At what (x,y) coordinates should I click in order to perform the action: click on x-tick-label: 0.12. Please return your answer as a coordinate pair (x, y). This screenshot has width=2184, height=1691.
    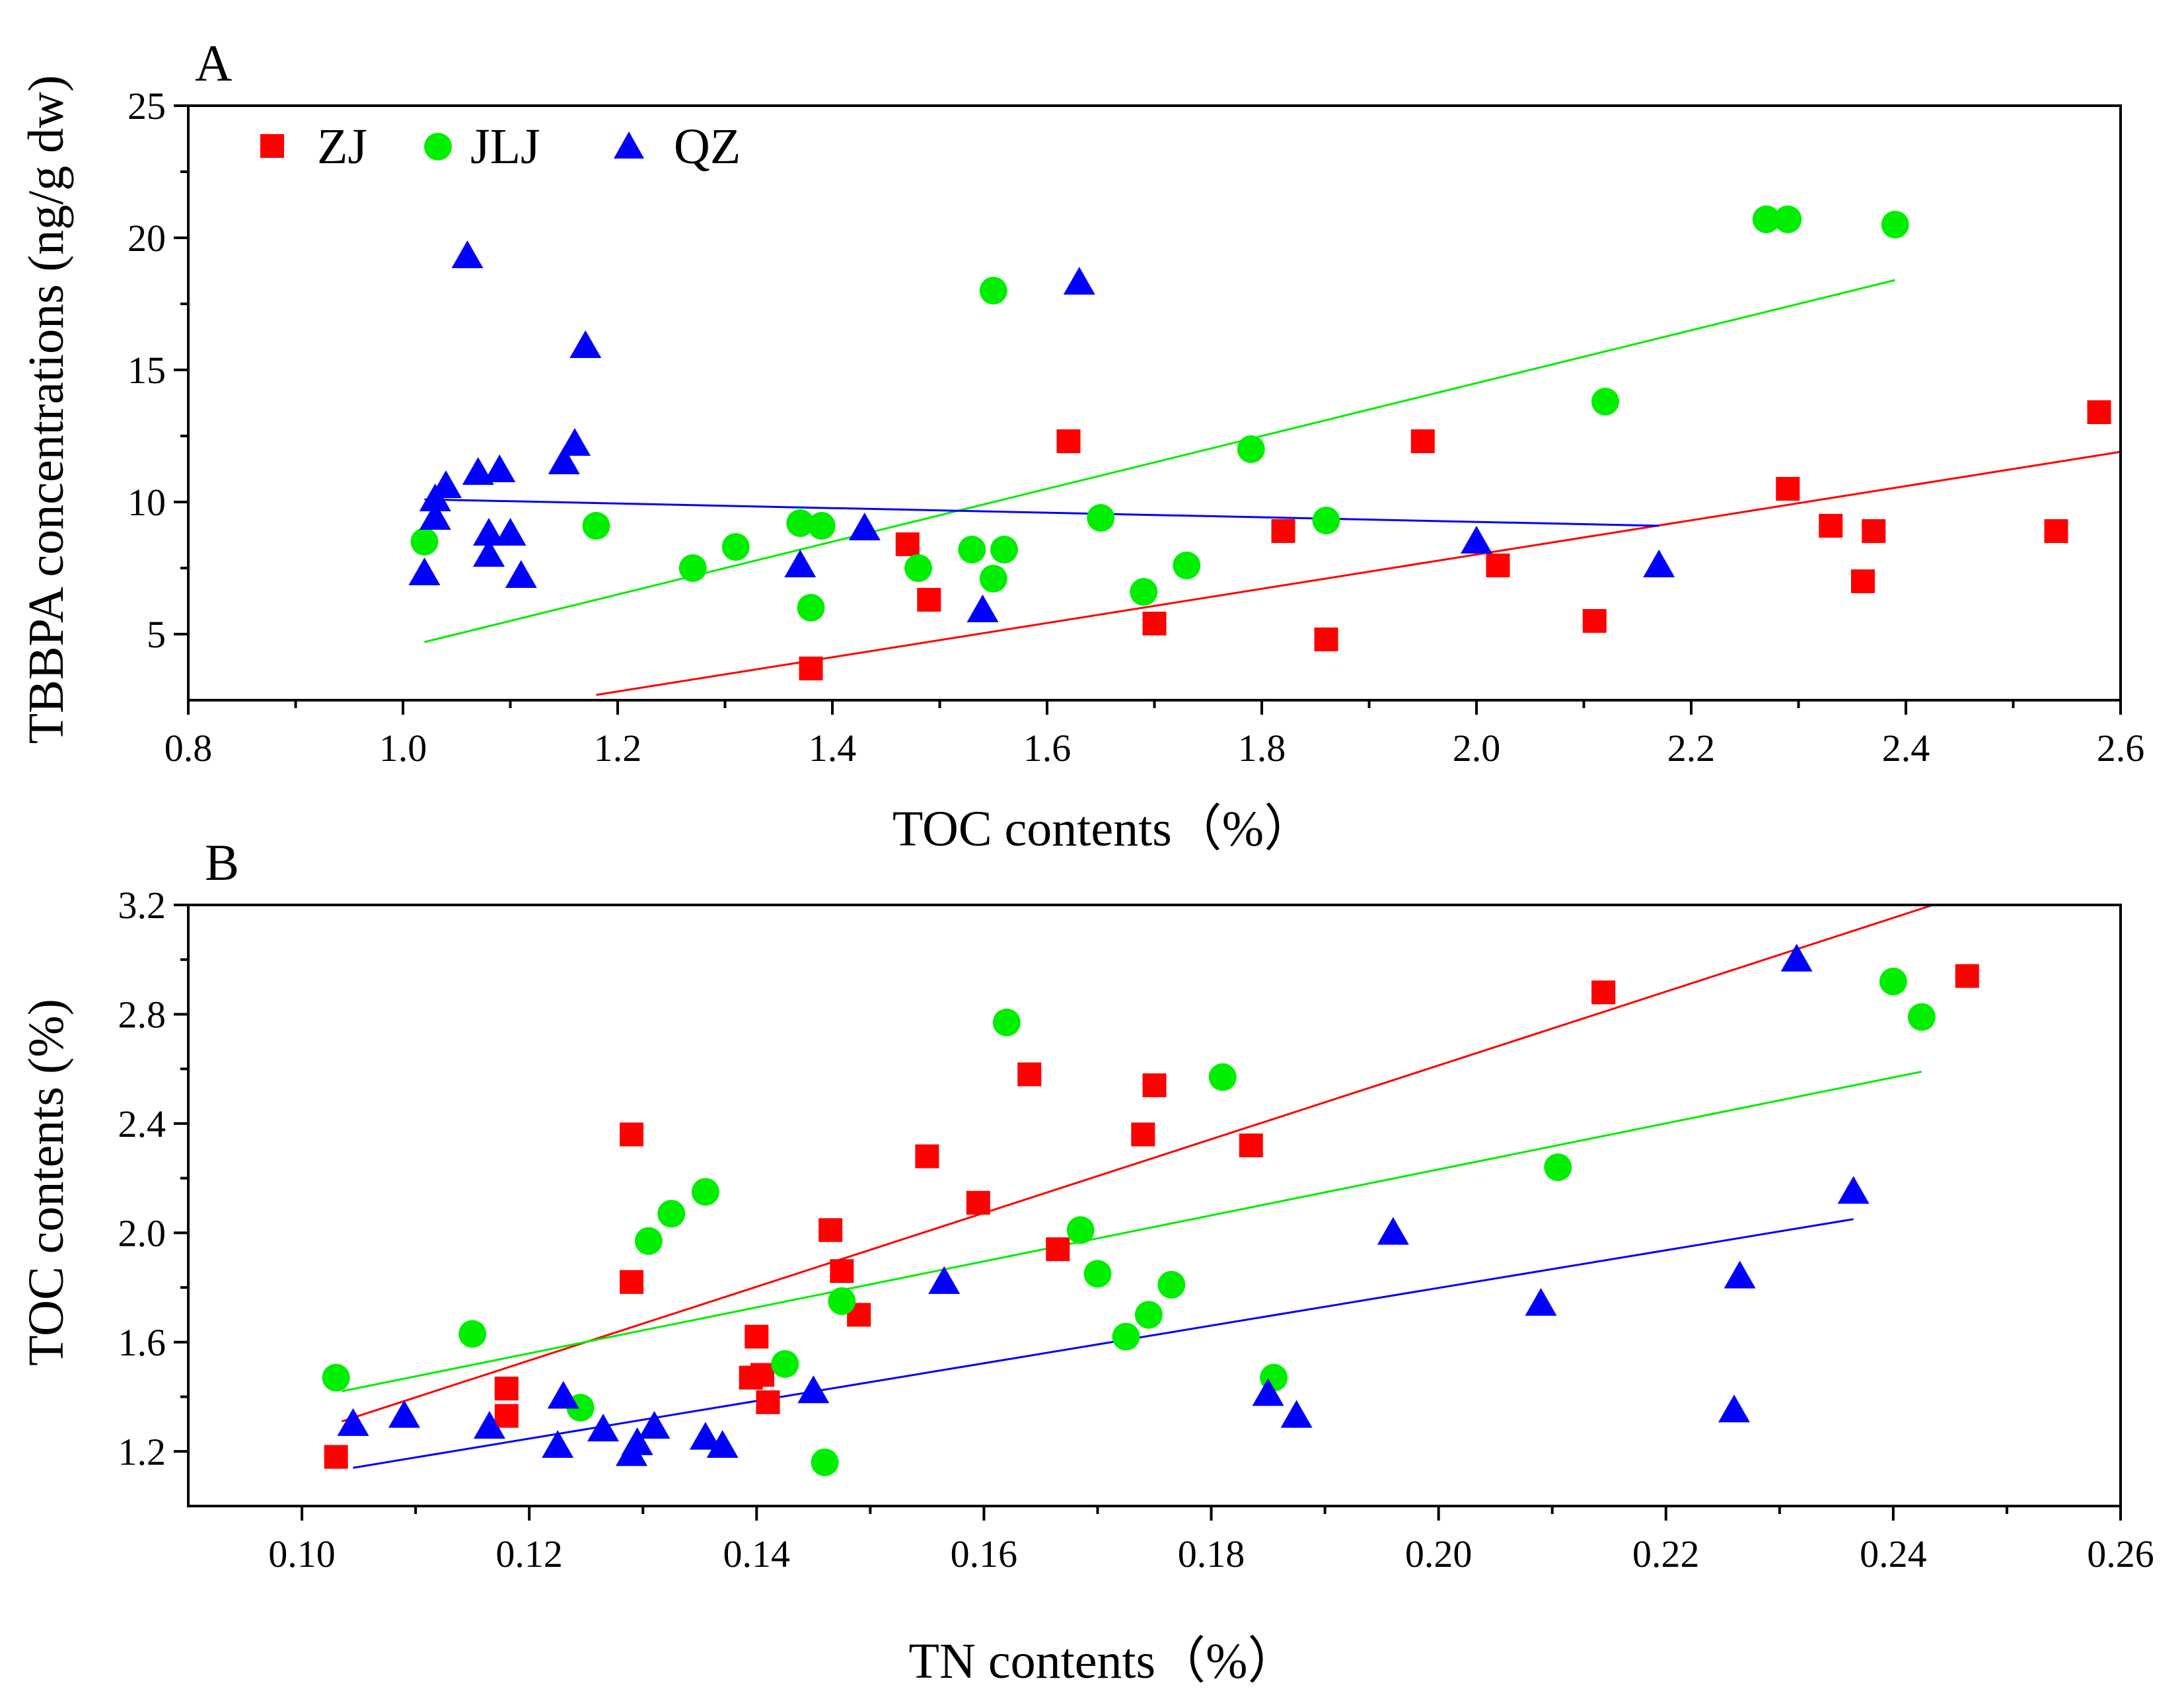
    Looking at the image, I should click on (529, 1553).